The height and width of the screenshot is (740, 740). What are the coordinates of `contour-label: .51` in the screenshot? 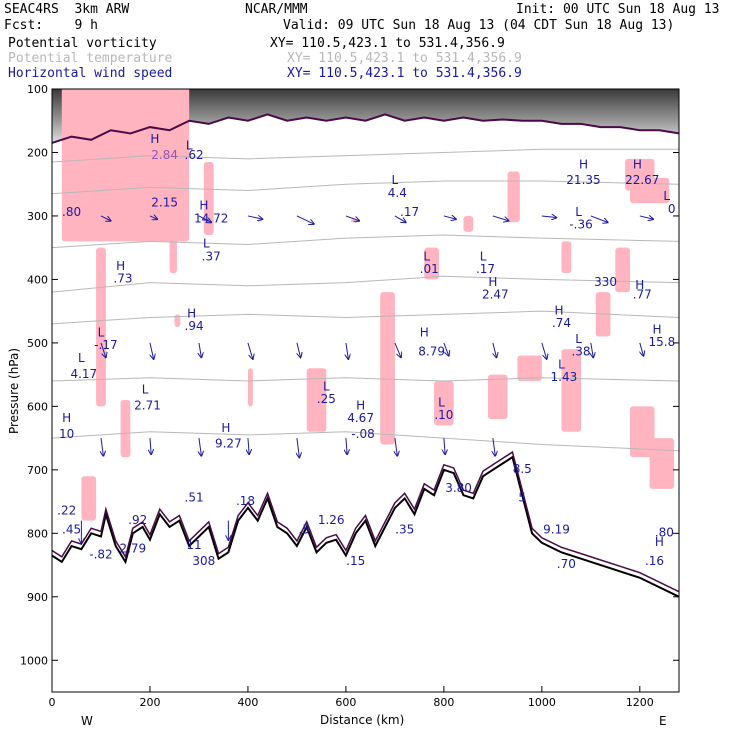 It's located at (194, 498).